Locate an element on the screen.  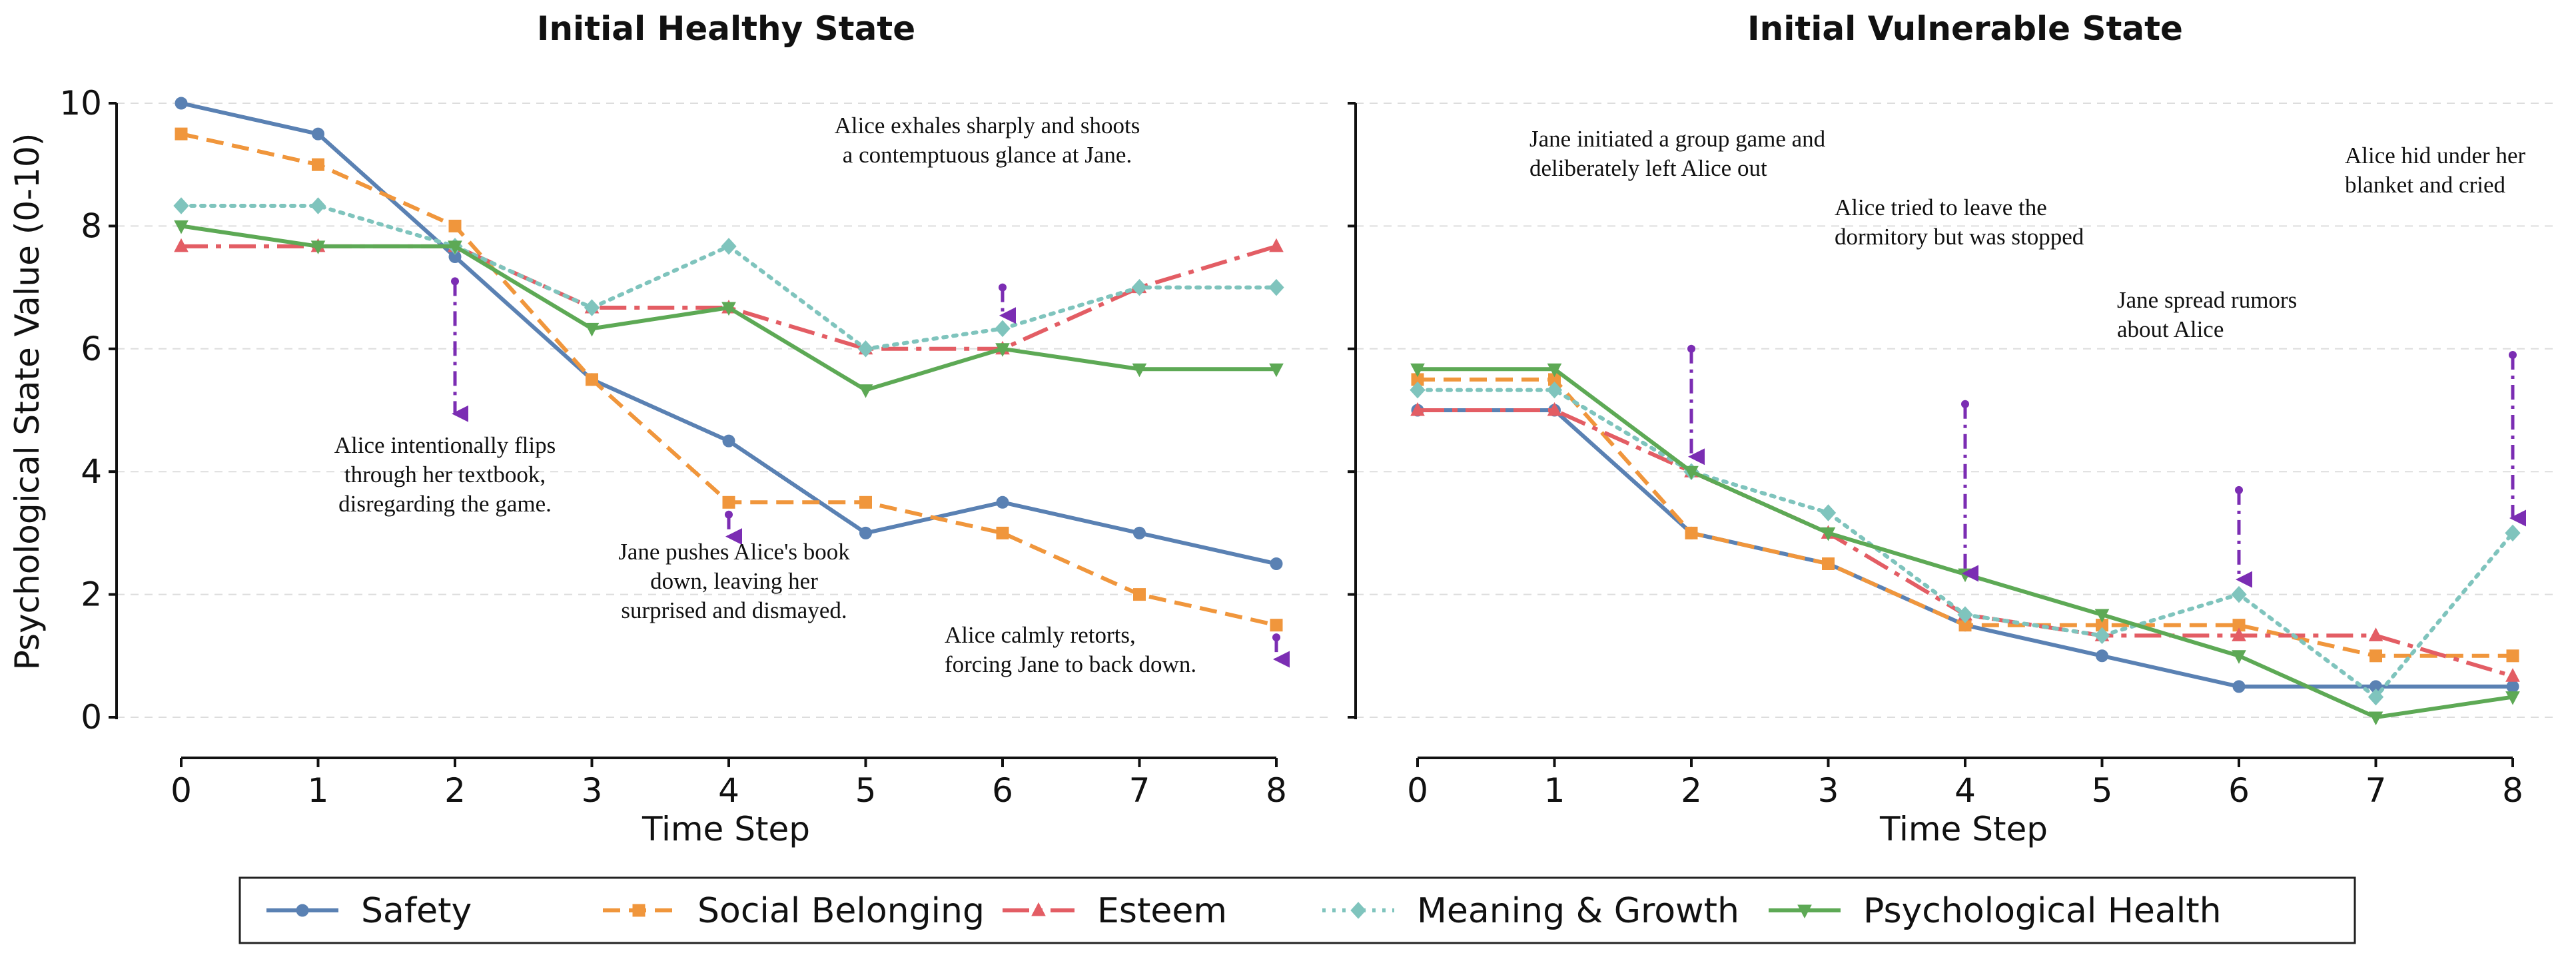
x-tick-label-vulnerable-2: 2 is located at coordinates (1692, 790).